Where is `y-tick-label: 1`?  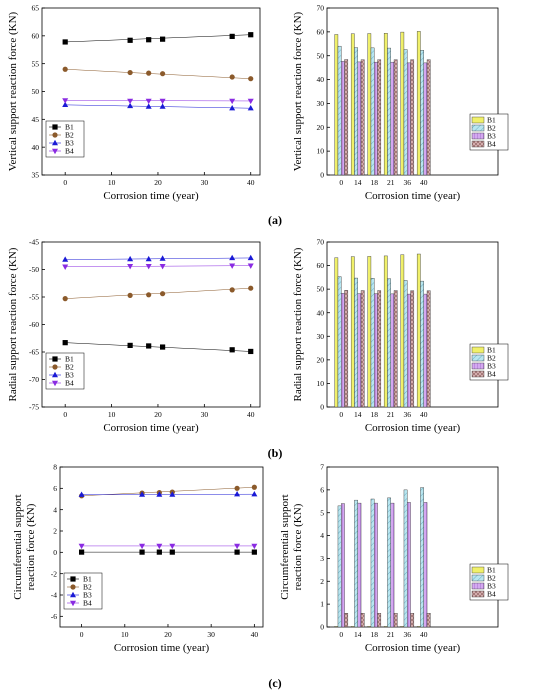 y-tick-label: 1 is located at coordinates (322, 604).